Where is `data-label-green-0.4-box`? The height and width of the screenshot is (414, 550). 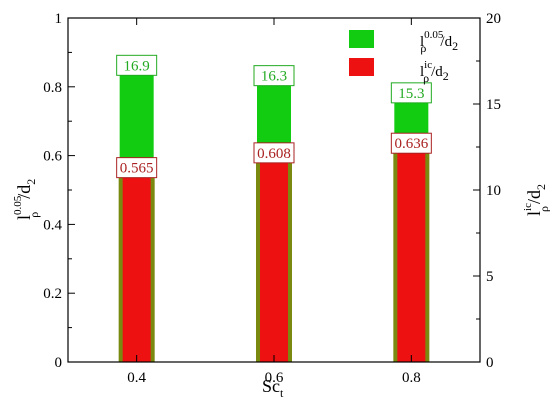 data-label-green-0.4-box is located at coordinates (137, 65).